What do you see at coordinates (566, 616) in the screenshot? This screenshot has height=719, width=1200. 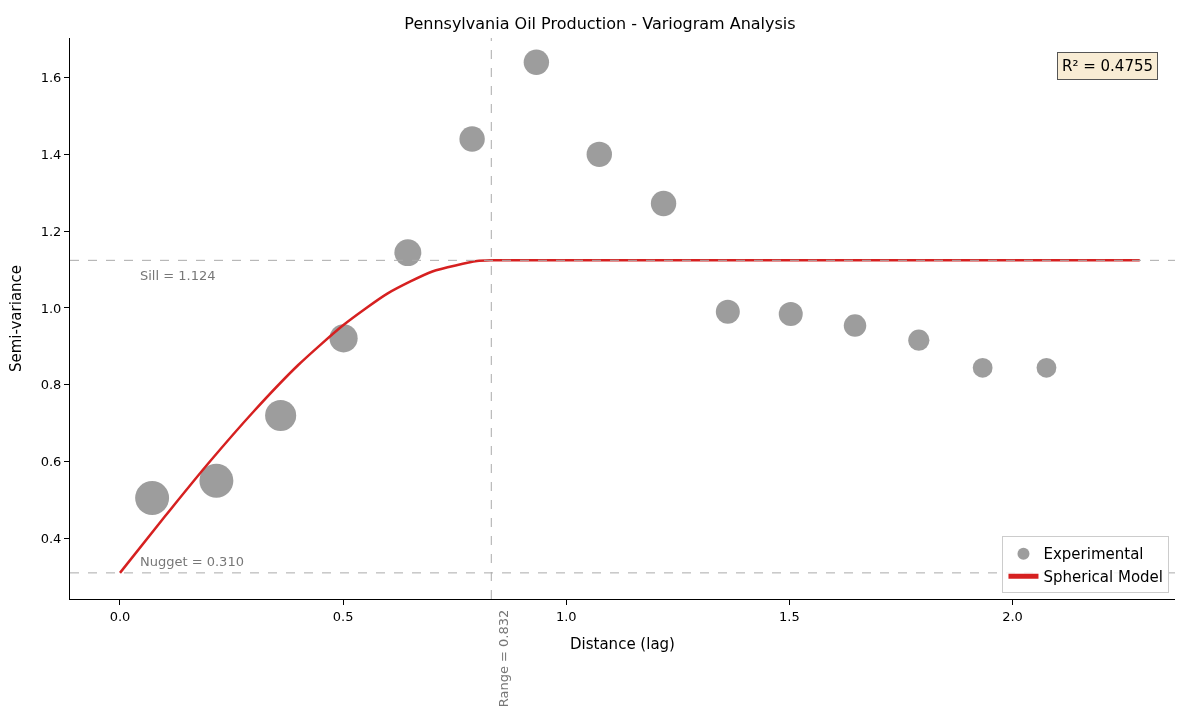 I see `x-tick-label: 1.0` at bounding box center [566, 616].